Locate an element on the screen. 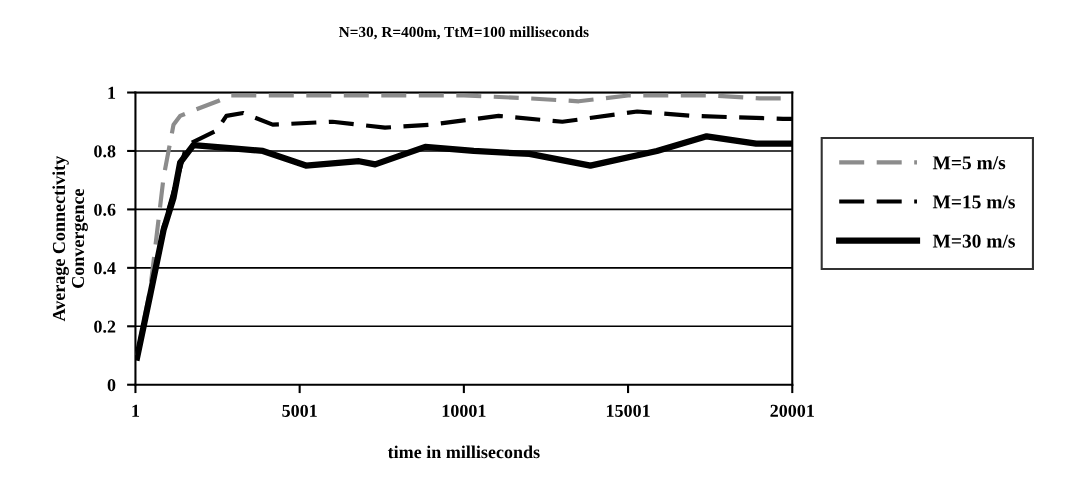  legend-label: M=15 m/s is located at coordinates (973, 202).